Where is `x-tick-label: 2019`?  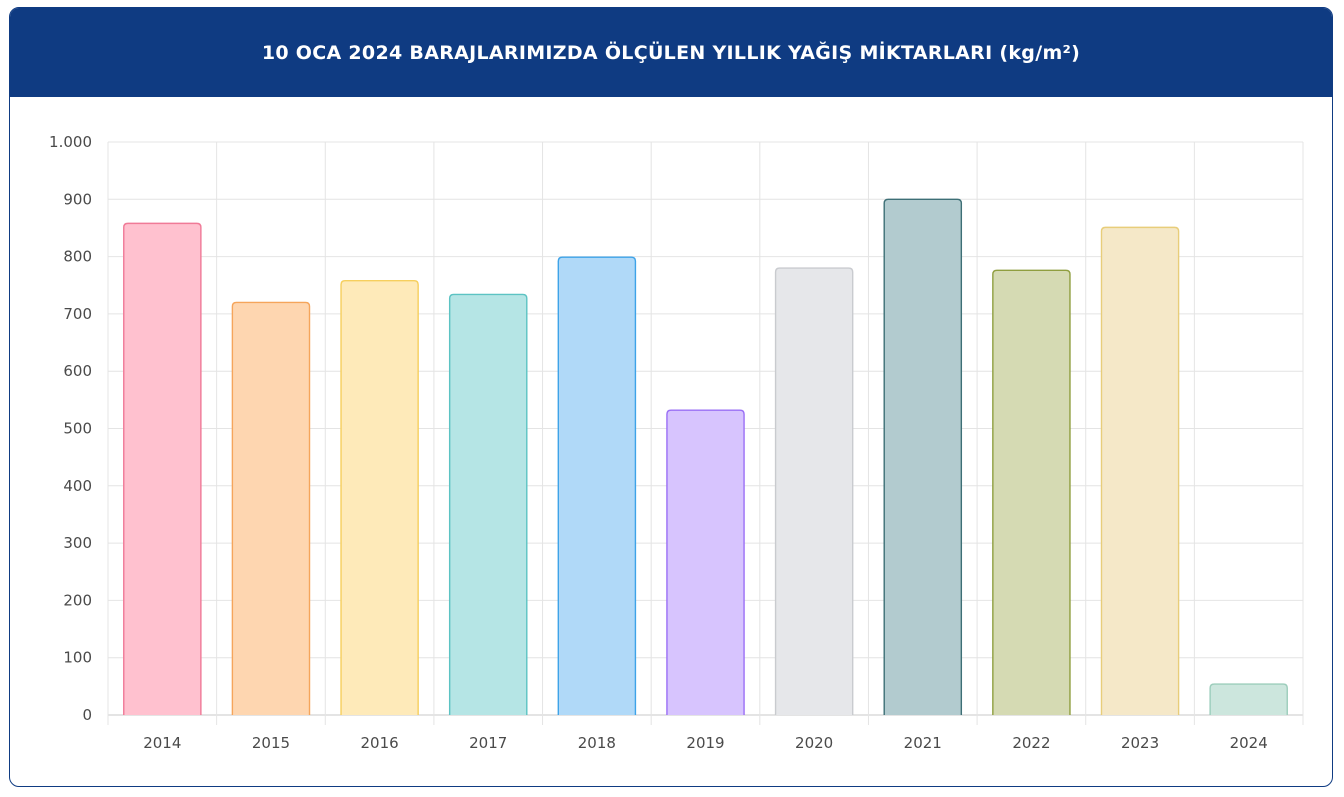
x-tick-label: 2019 is located at coordinates (705, 743).